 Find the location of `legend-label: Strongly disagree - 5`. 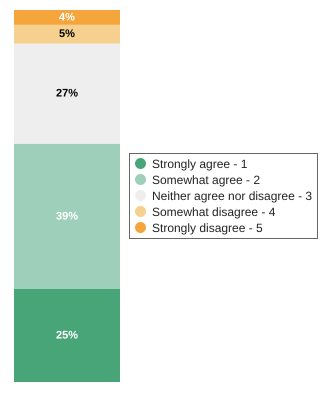

legend-label: Strongly disagree - 5 is located at coordinates (207, 228).